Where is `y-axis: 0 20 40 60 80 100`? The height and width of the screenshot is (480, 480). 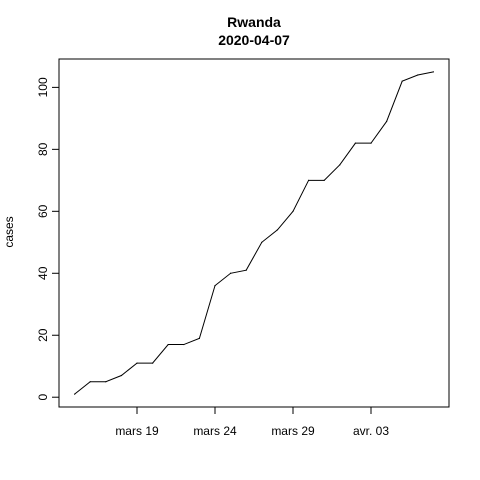 y-axis: 0 20 40 60 80 100 is located at coordinates (47, 239).